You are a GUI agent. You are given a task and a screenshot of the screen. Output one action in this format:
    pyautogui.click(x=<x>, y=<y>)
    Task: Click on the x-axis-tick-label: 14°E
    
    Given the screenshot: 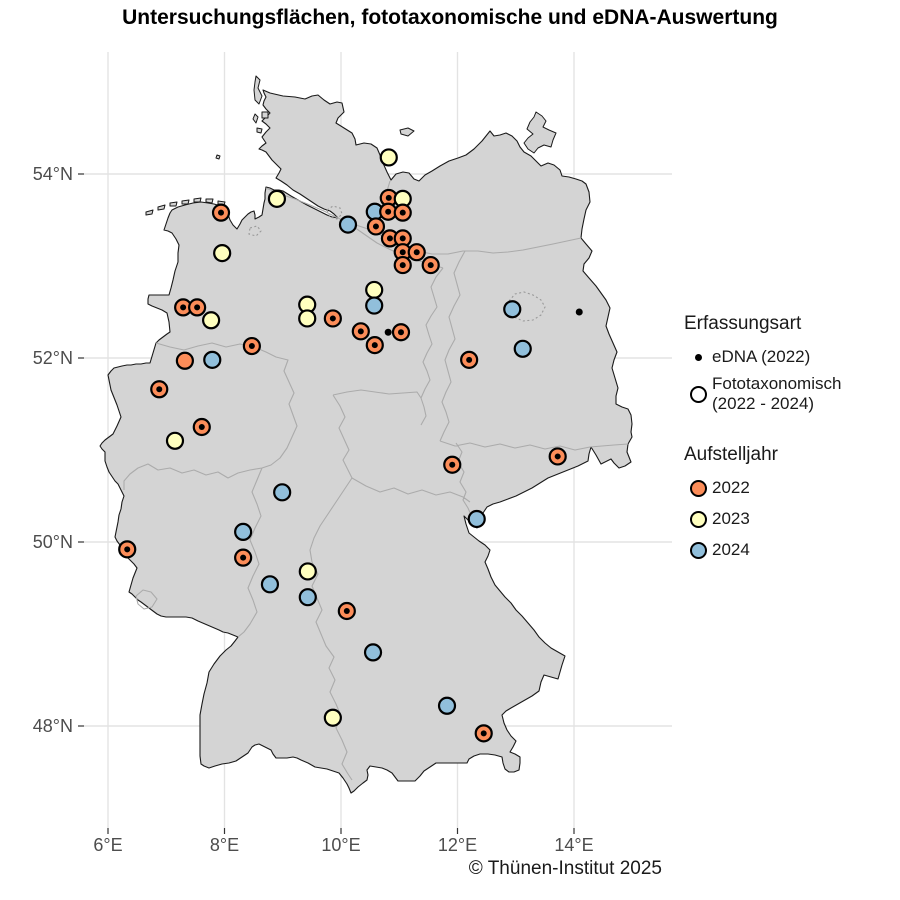 What is the action you would take?
    pyautogui.click(x=573, y=845)
    